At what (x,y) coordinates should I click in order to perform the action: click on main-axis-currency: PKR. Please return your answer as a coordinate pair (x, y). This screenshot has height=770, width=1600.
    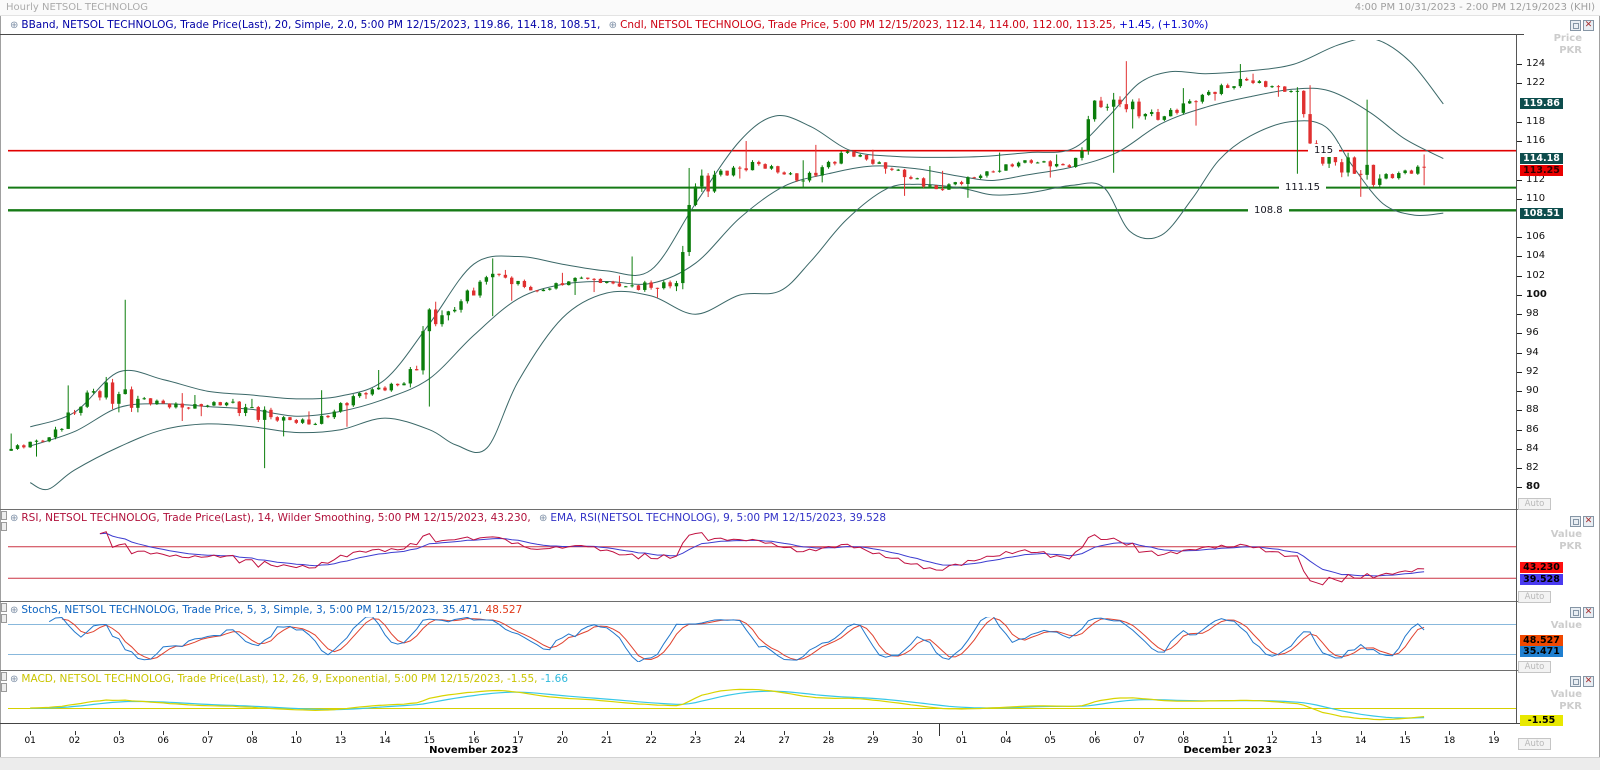
    Looking at the image, I should click on (1570, 50).